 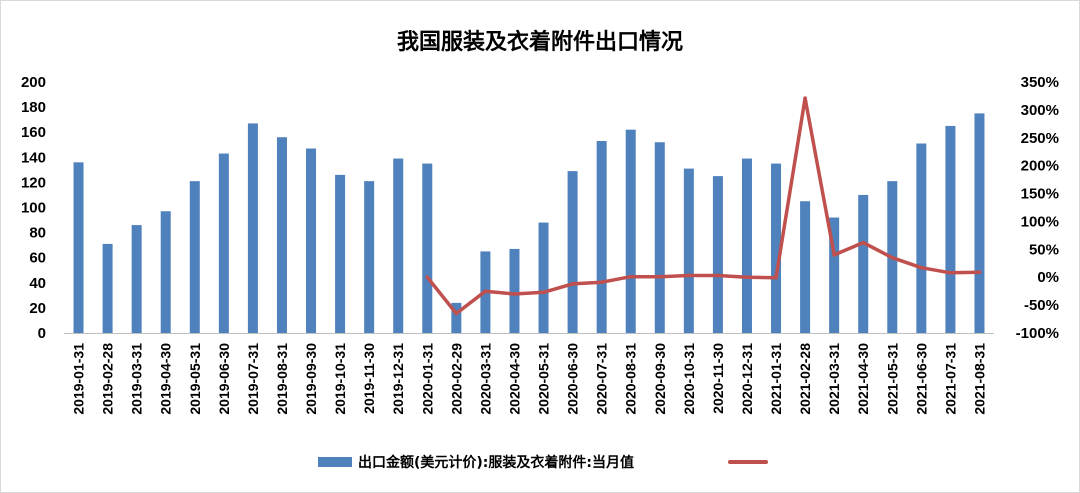 What do you see at coordinates (1040, 82) in the screenshot?
I see `y-tick-right: 350%` at bounding box center [1040, 82].